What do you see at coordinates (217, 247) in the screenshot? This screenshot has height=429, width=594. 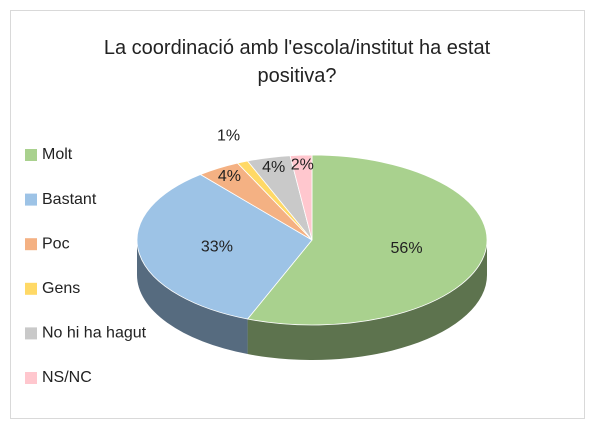 I see `data-label: 33%` at bounding box center [217, 247].